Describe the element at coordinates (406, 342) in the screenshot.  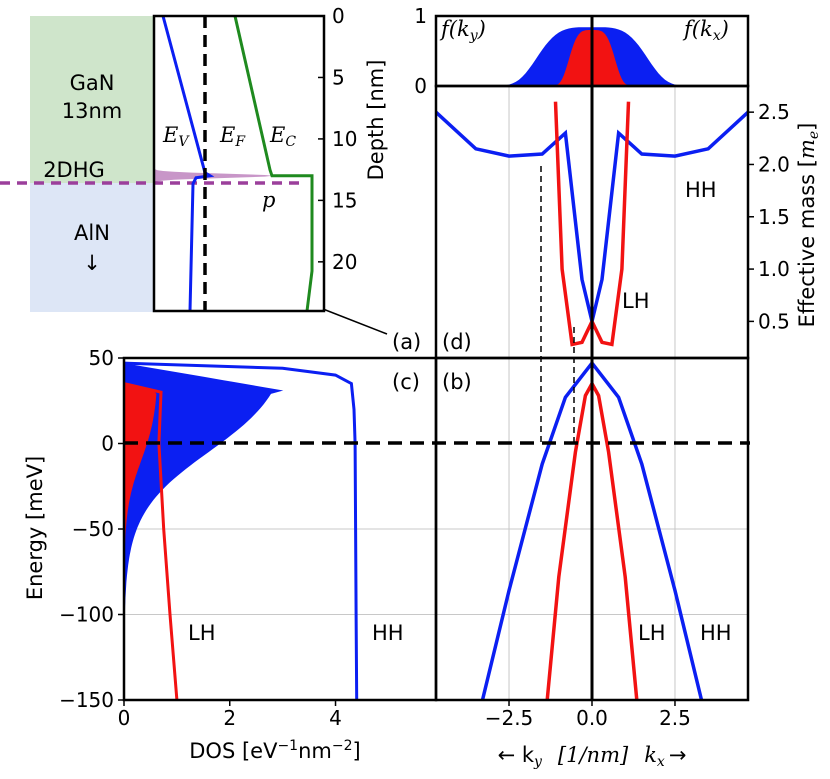
I see `panel-a-label: (a)` at that location.